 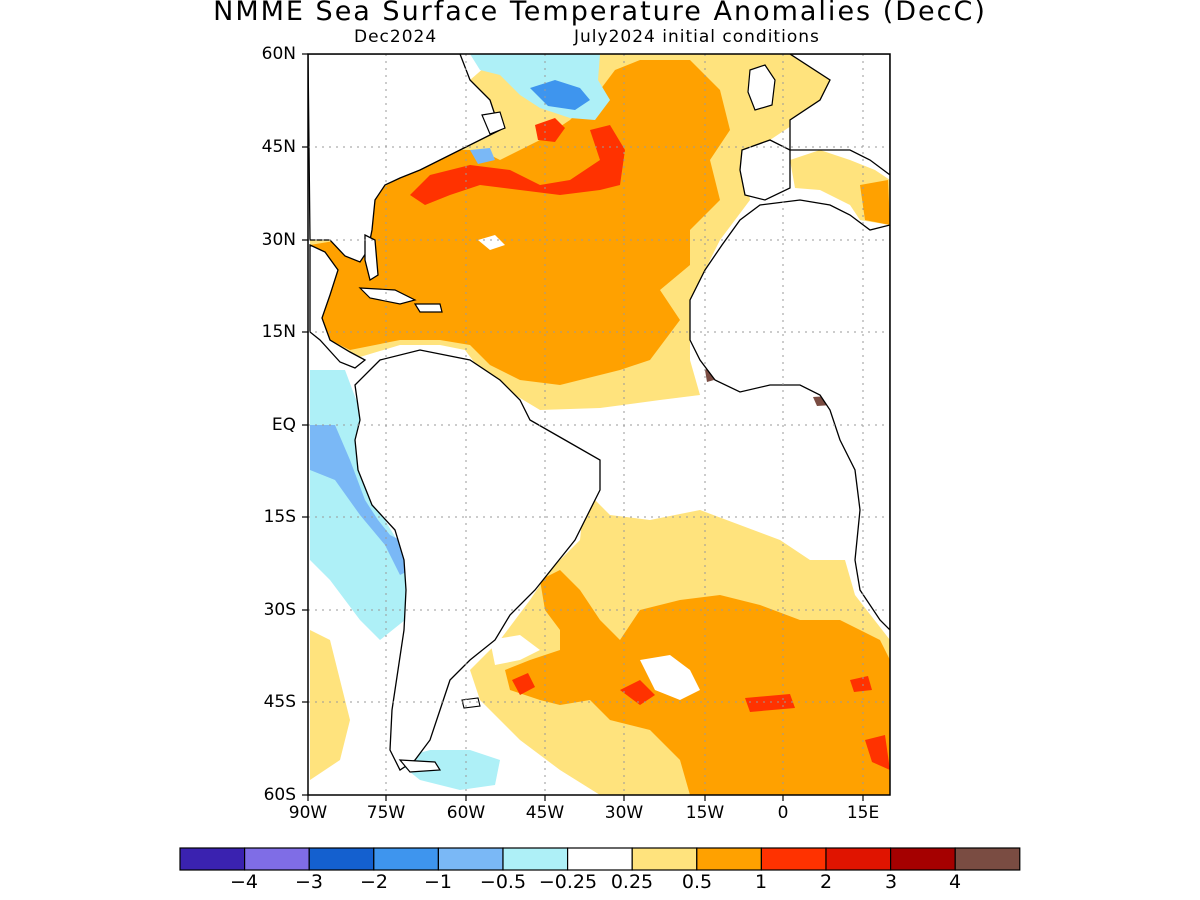 I want to click on lon-label-60w: 60W, so click(x=466, y=813).